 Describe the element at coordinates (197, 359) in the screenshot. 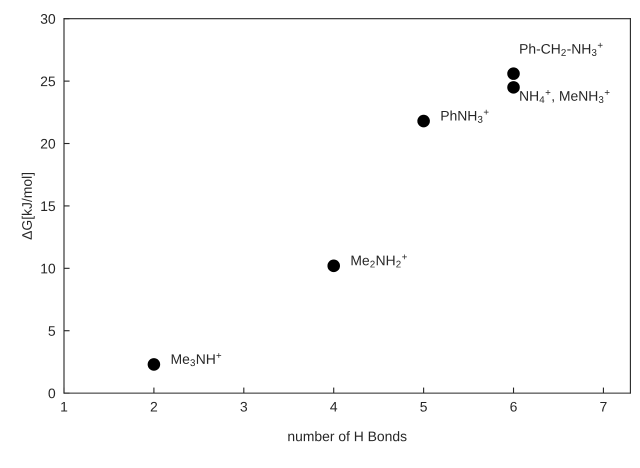

I see `annotation: Me$_{3}$NH$^{+}$` at that location.